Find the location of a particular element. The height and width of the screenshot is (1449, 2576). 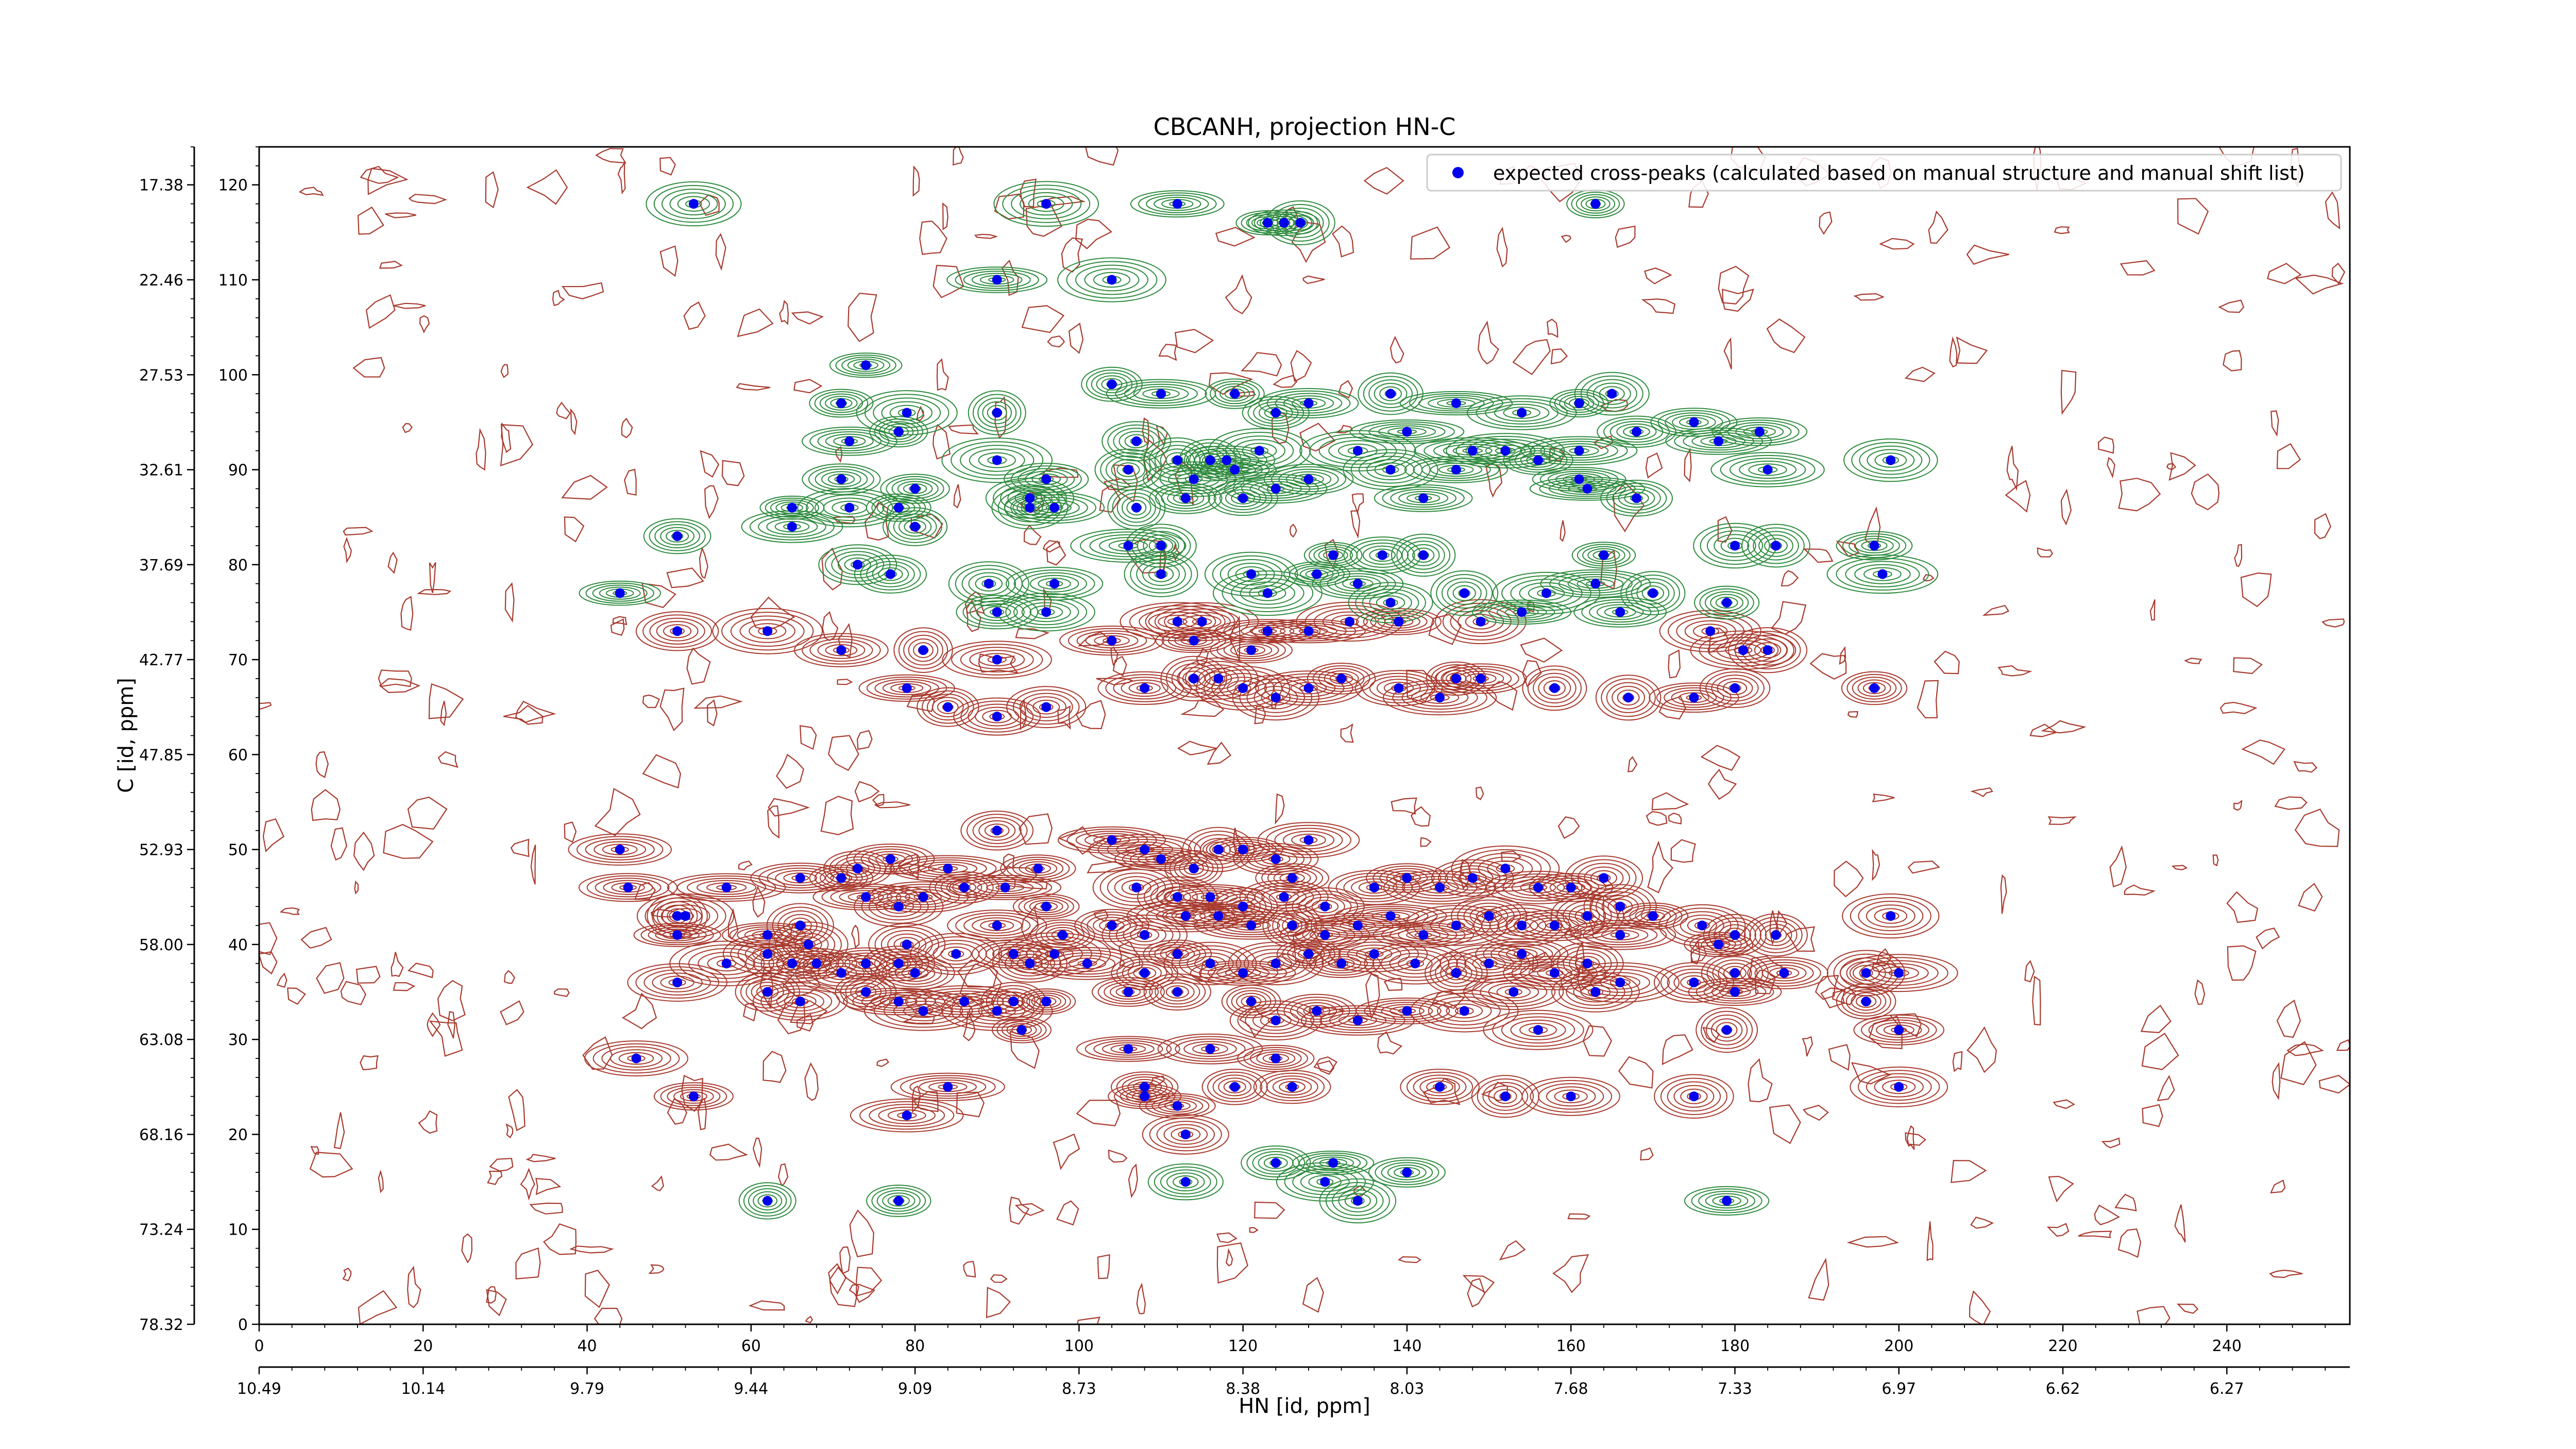

y-ppm-tick-label: 47.85 is located at coordinates (161, 755).